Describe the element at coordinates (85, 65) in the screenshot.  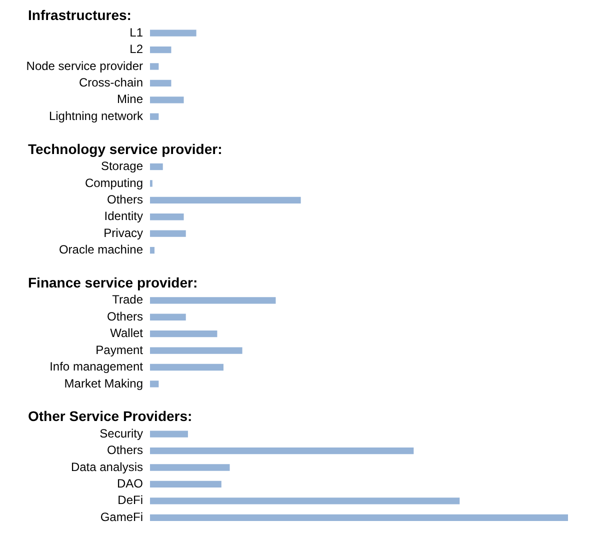
I see `y-tick-label: Node service provider` at that location.